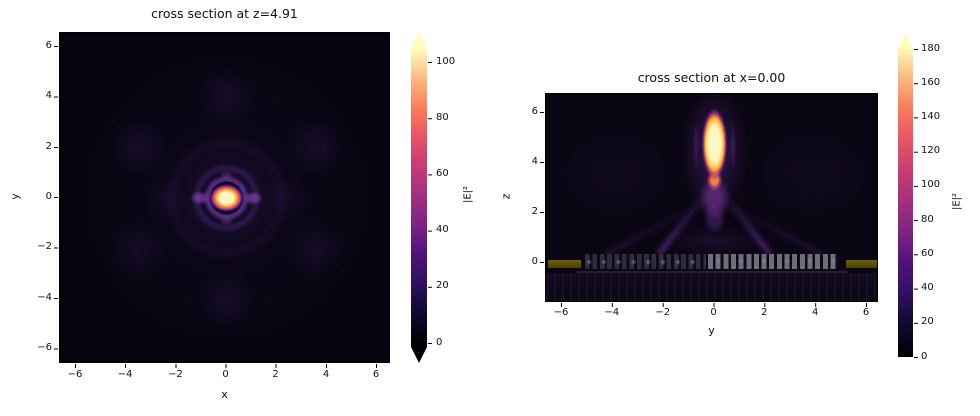  What do you see at coordinates (506, 196) in the screenshot?
I see `plot2-ylabel: z` at bounding box center [506, 196].